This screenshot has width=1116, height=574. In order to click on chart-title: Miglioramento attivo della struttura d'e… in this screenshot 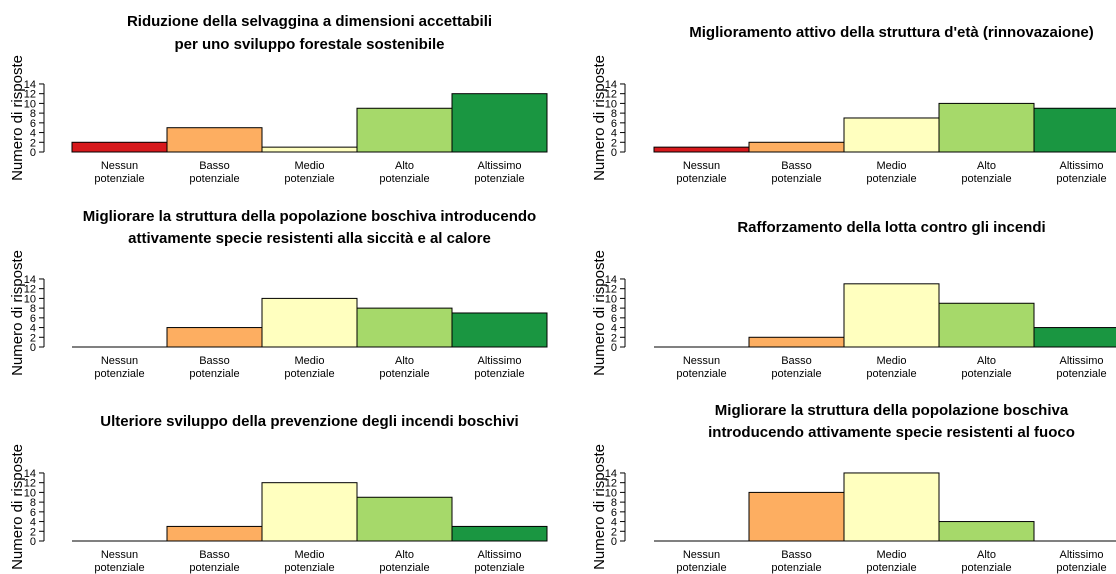, I will do `click(891, 32)`.